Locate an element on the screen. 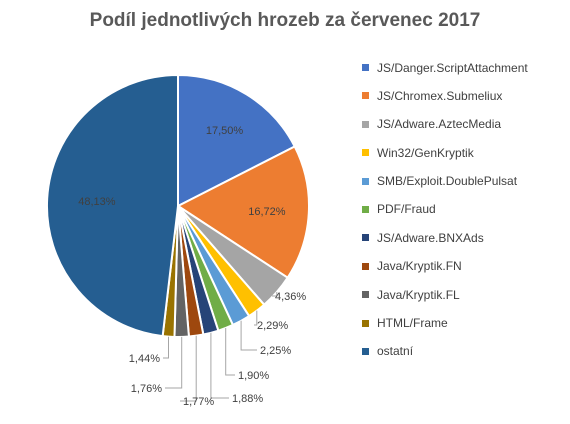 This screenshot has width=570, height=424. legend-label: JS/Adware.AztecMedia is located at coordinates (439, 124).